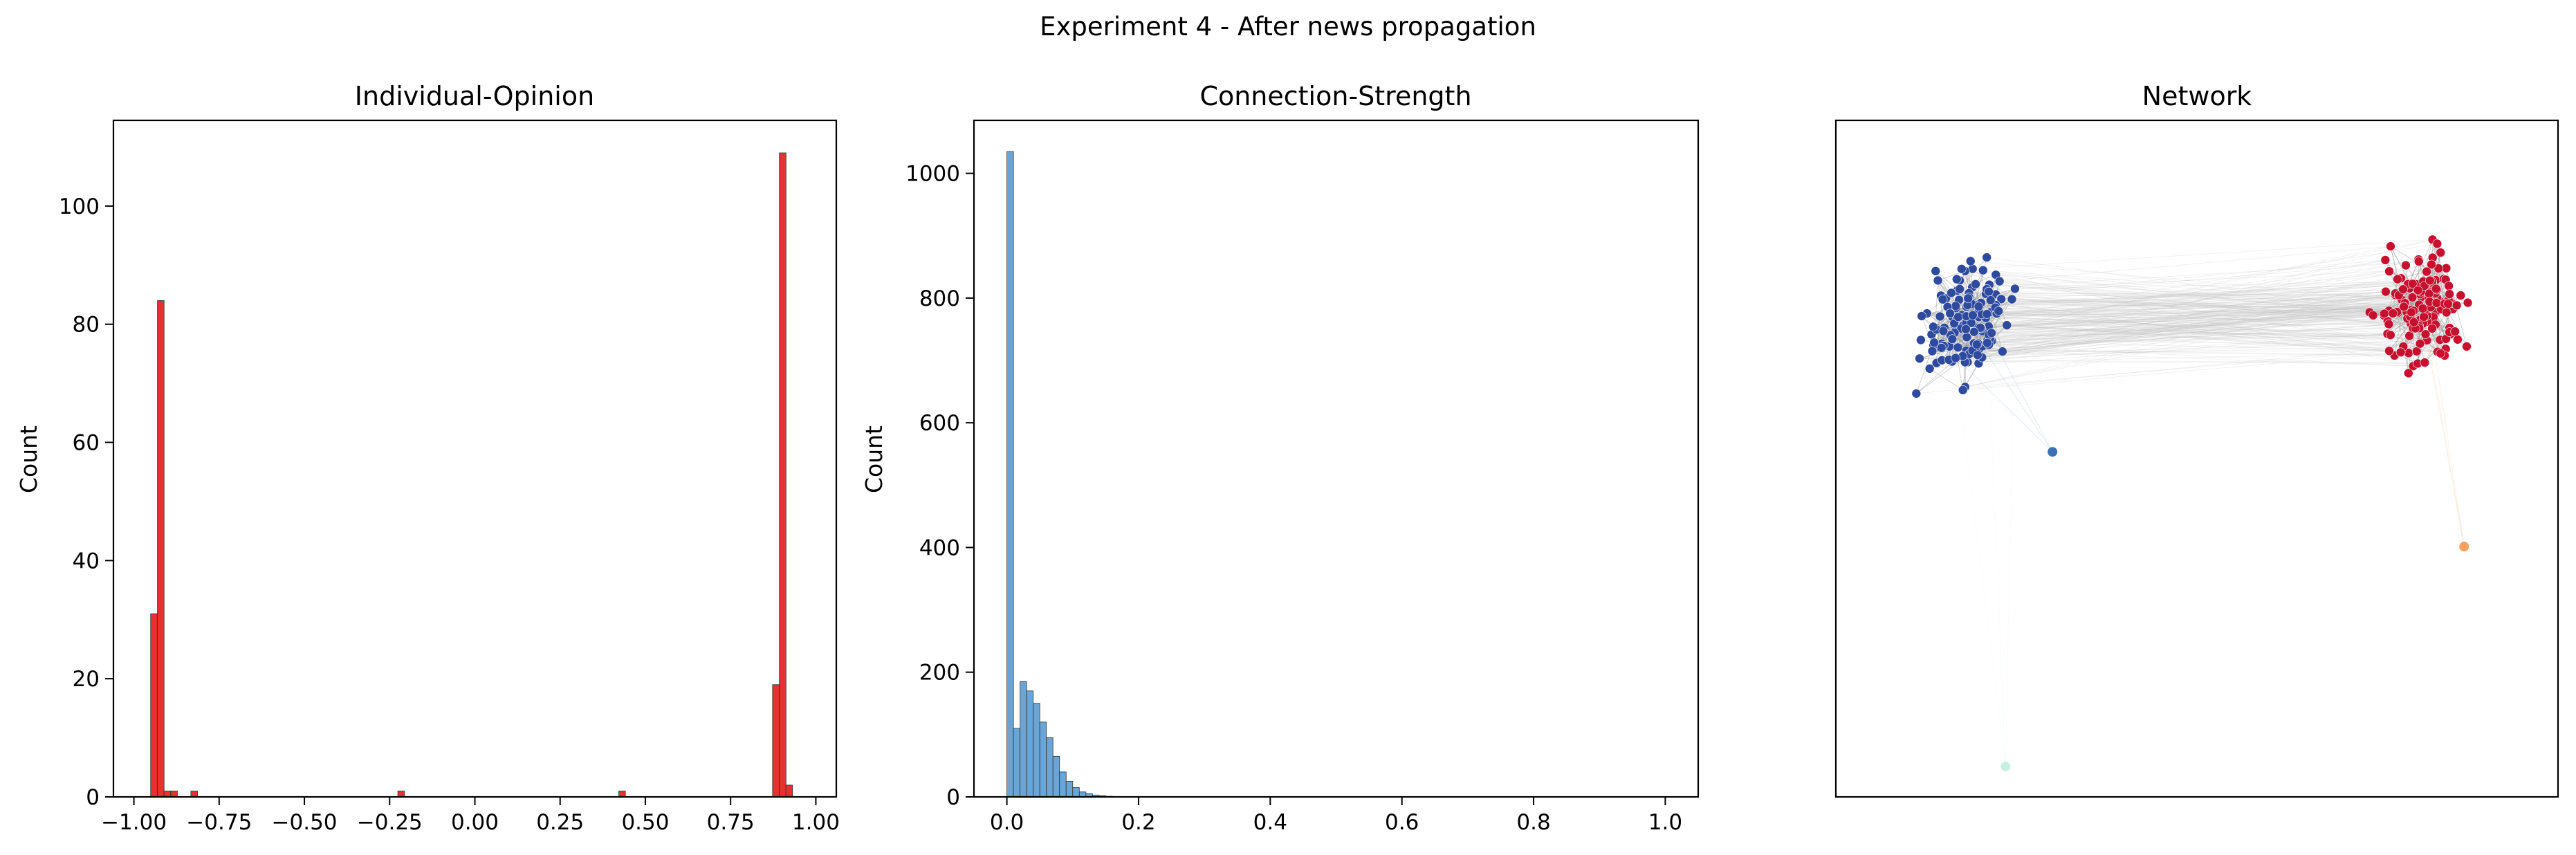 The width and height of the screenshot is (2576, 855). What do you see at coordinates (305, 822) in the screenshot?
I see `x-tick-label: −0.50` at bounding box center [305, 822].